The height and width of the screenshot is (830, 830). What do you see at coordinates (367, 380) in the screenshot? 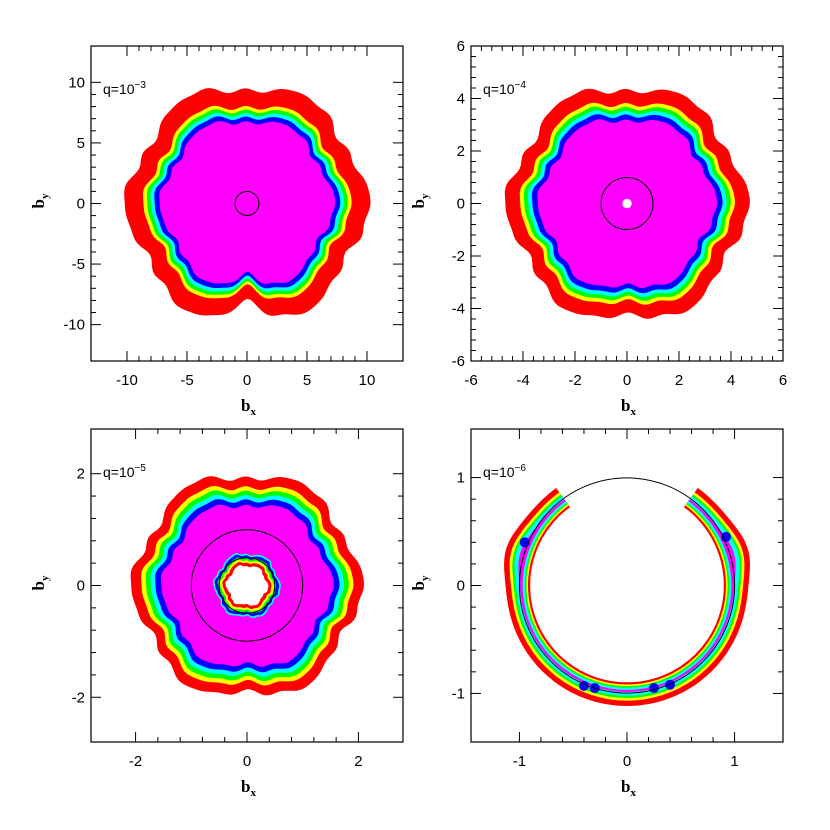
I see `x-tick-label: 10` at bounding box center [367, 380].